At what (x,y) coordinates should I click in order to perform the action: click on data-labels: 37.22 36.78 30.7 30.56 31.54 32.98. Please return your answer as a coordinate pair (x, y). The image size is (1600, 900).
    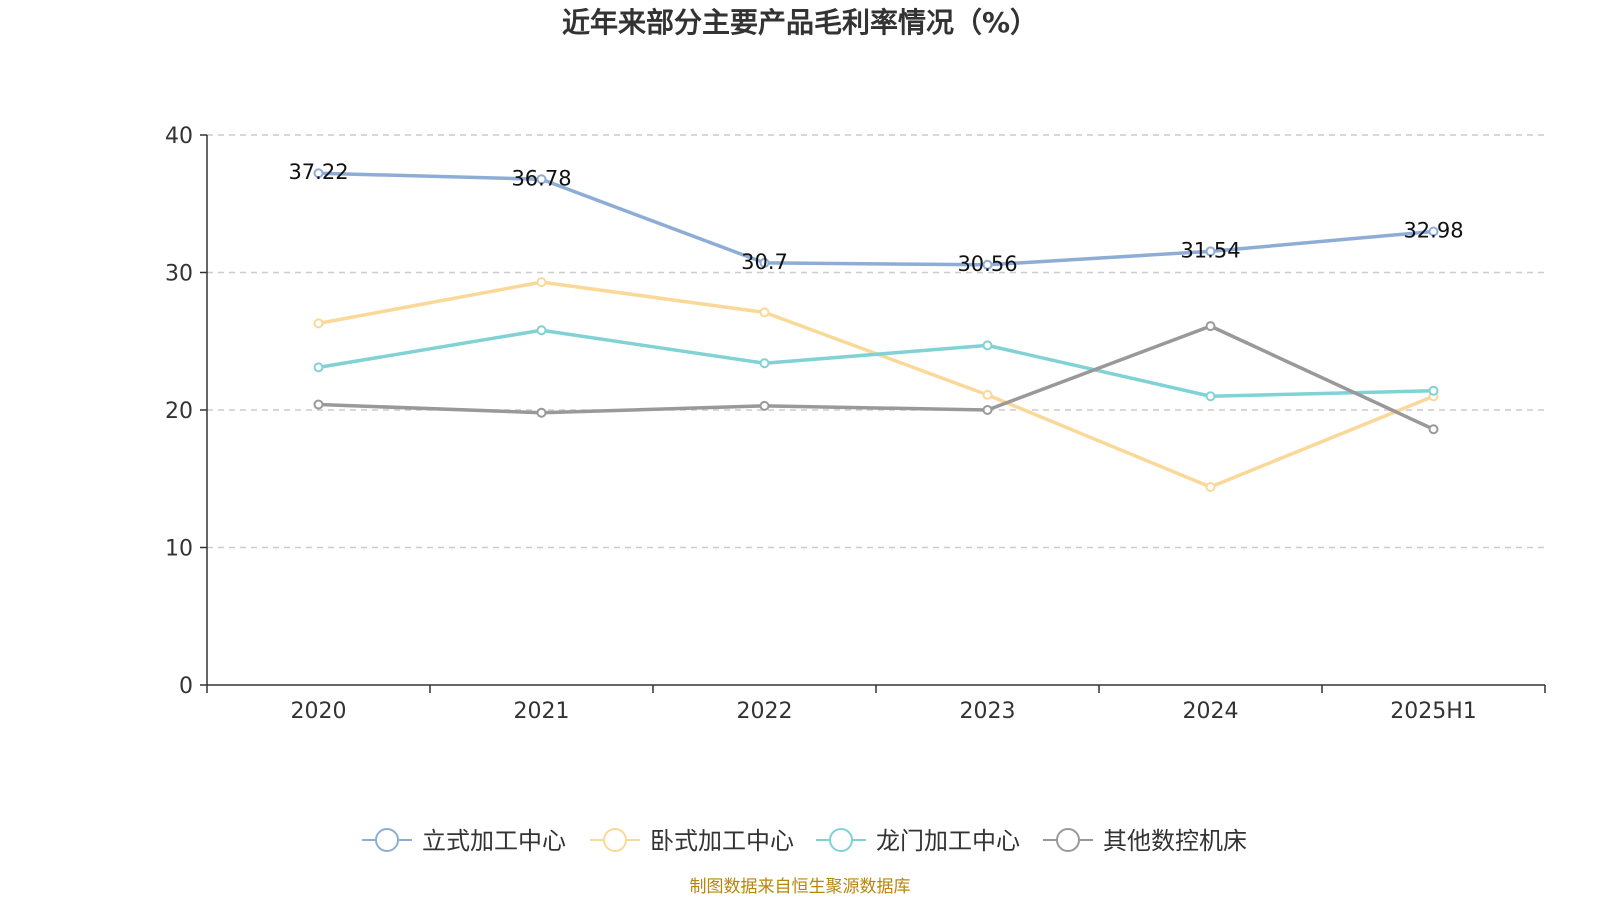
    Looking at the image, I should click on (875, 218).